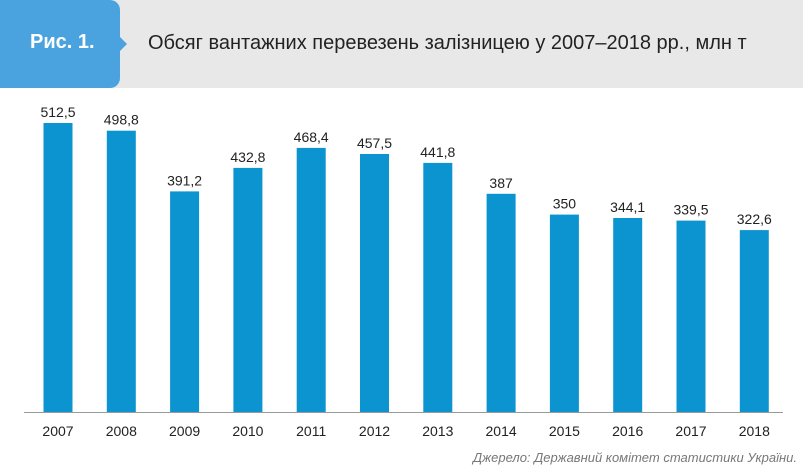 The height and width of the screenshot is (472, 803). Describe the element at coordinates (184, 180) in the screenshot. I see `data-label-2009: 391,2` at that location.